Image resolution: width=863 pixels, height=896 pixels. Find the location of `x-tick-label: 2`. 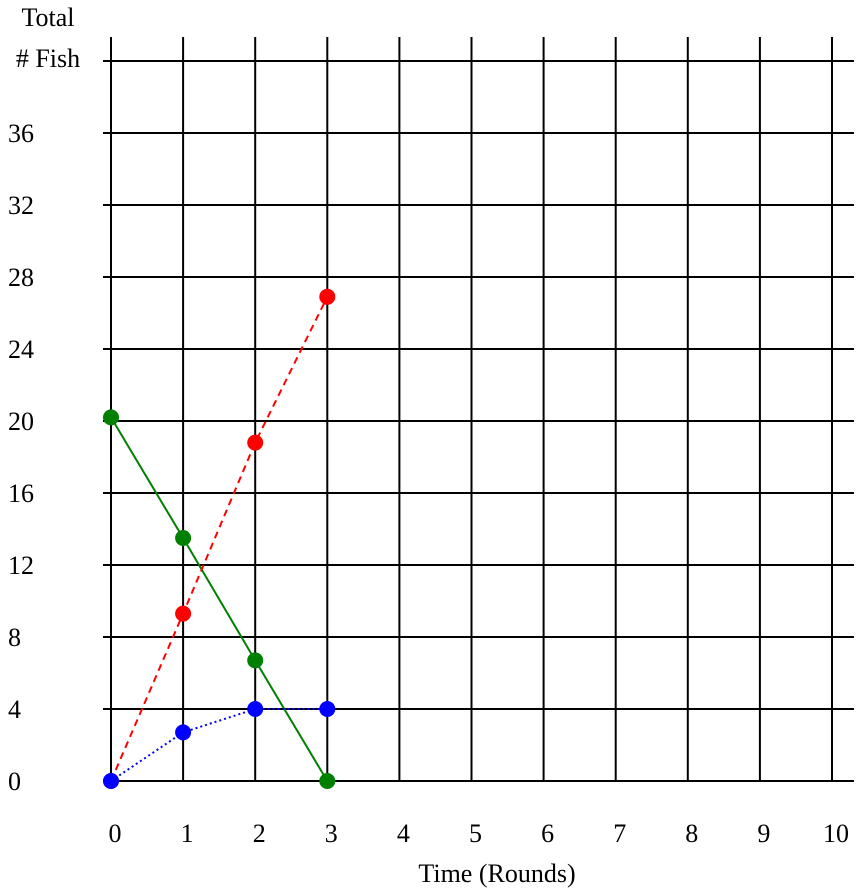

x-tick-label: 2 is located at coordinates (259, 833).